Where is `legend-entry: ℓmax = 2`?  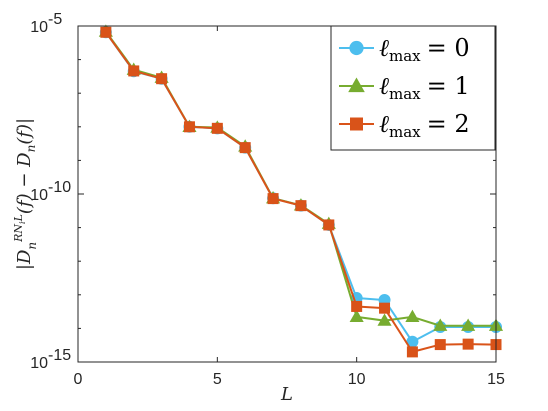 legend-entry: ℓmax = 2 is located at coordinates (404, 125).